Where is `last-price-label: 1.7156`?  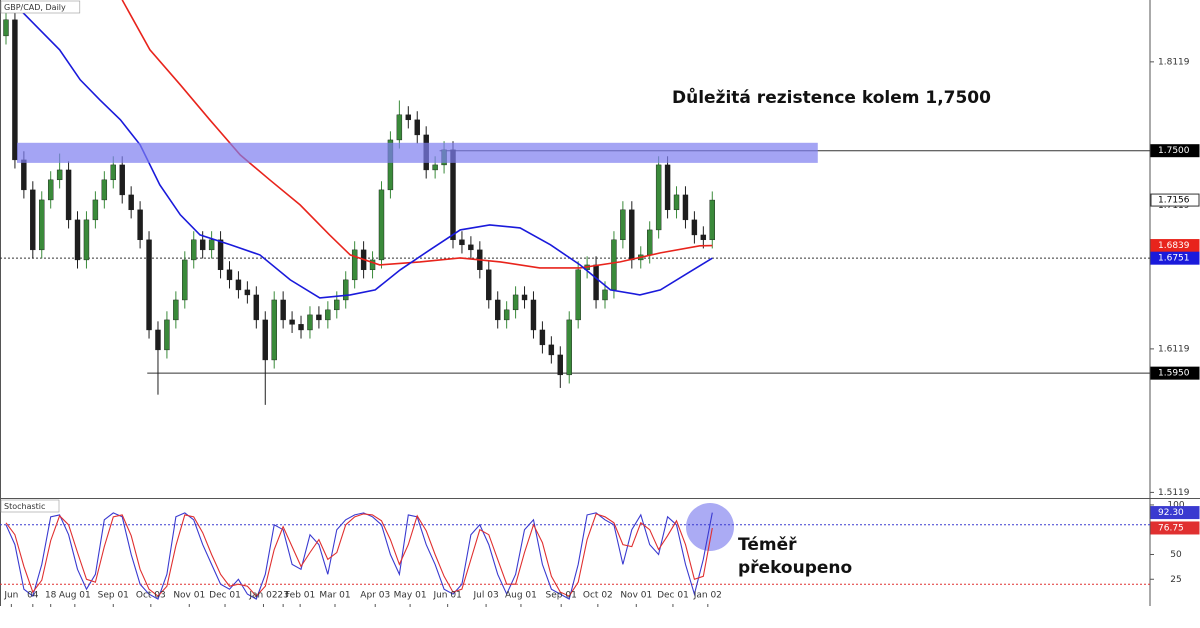
last-price-label: 1.7156 is located at coordinates (1174, 201).